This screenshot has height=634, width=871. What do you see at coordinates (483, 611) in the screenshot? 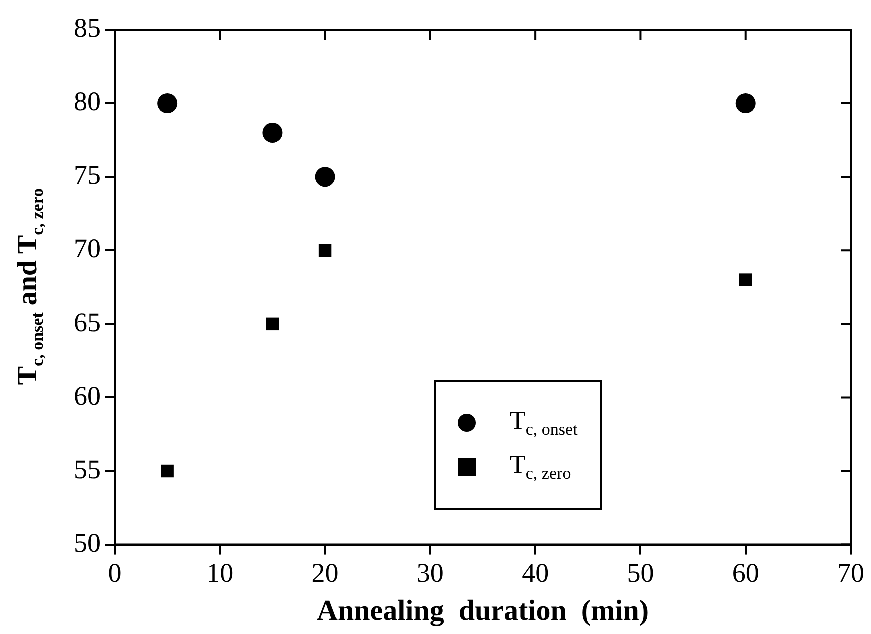
I see `x-axis-title: Annealing duration (min)` at bounding box center [483, 611].